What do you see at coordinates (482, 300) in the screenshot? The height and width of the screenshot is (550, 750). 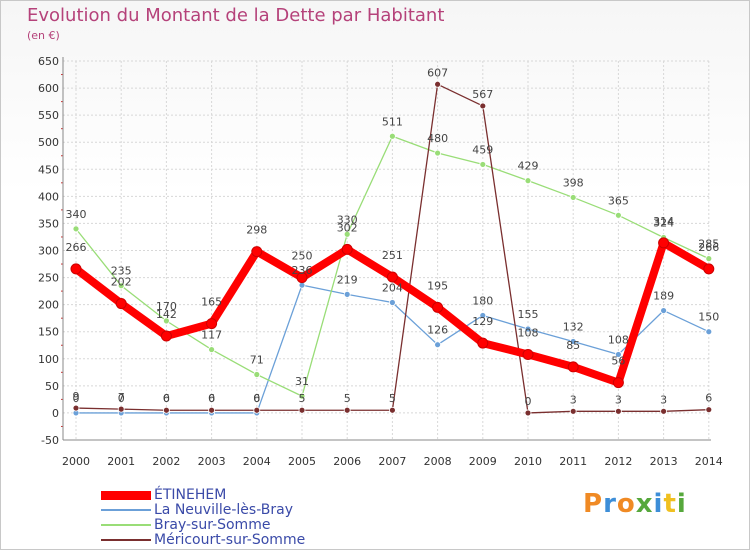 I see `data-label: 180` at bounding box center [482, 300].